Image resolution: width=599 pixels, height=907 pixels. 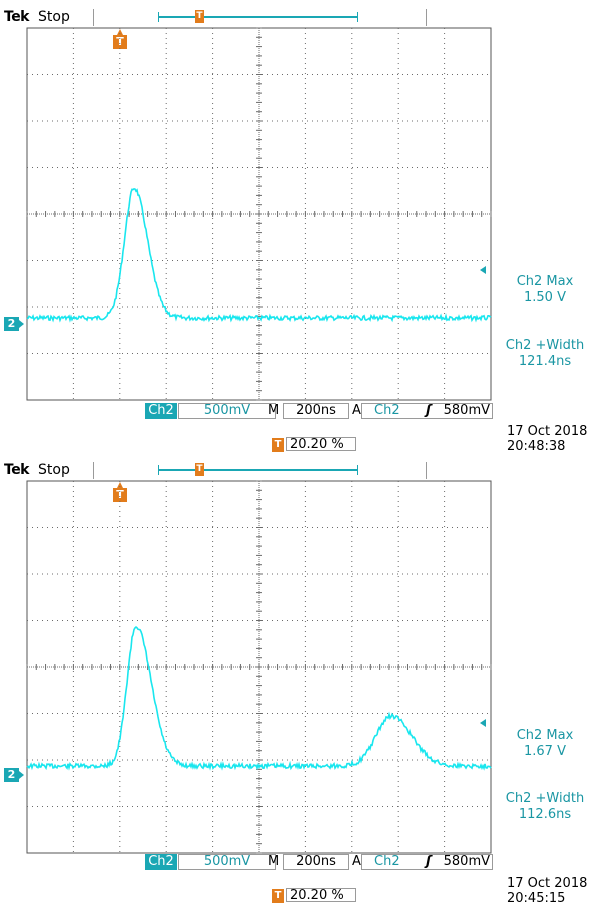 I want to click on measurement-ch2-max: Ch2 Max 1.50 V, so click(x=545, y=290).